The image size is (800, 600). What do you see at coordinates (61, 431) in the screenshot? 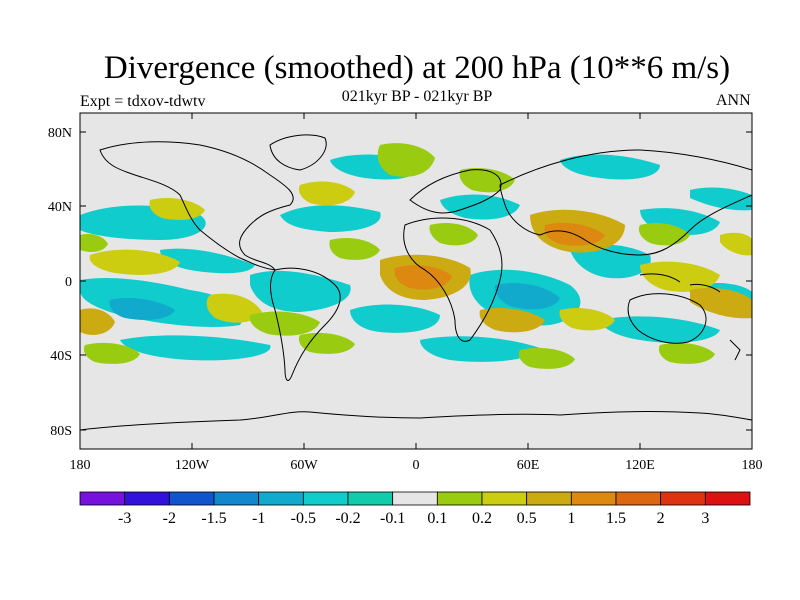
I see `lat-label-80s: 80S` at bounding box center [61, 431].